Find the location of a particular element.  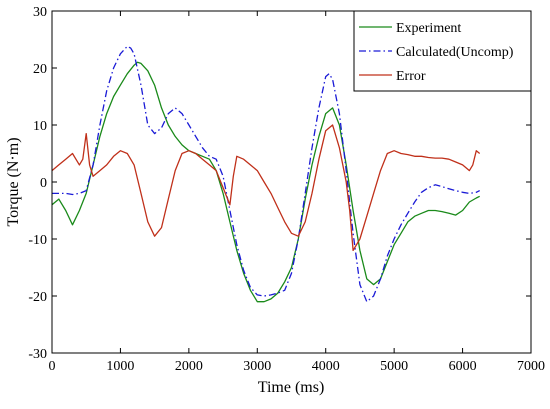

x-tick-label: 1000 is located at coordinates (120, 366).